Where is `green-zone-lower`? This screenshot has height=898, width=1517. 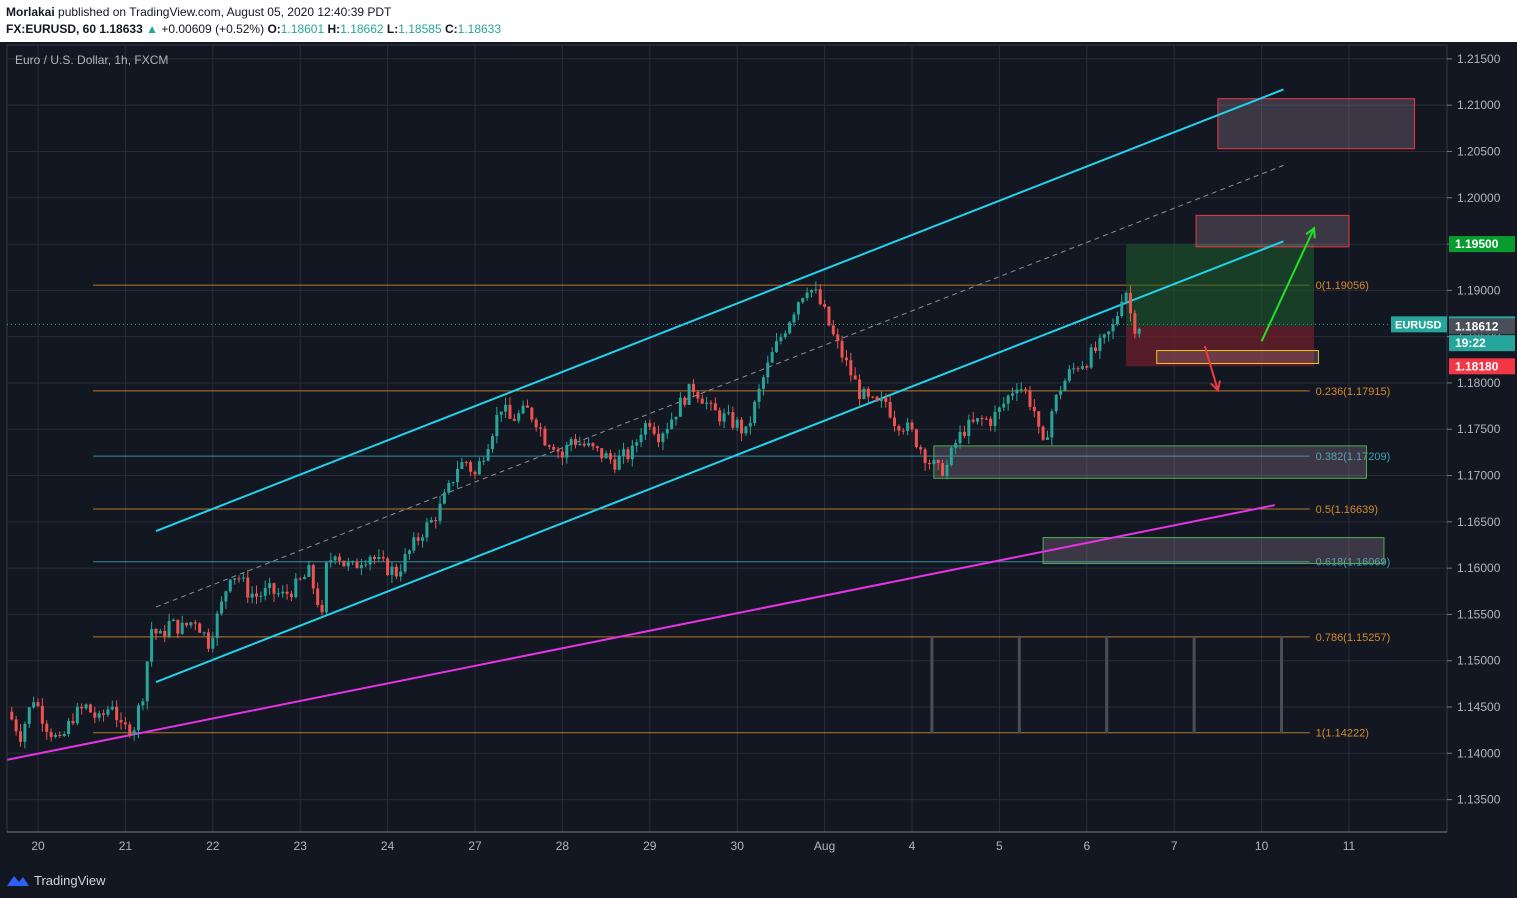 green-zone-lower is located at coordinates (1213, 550).